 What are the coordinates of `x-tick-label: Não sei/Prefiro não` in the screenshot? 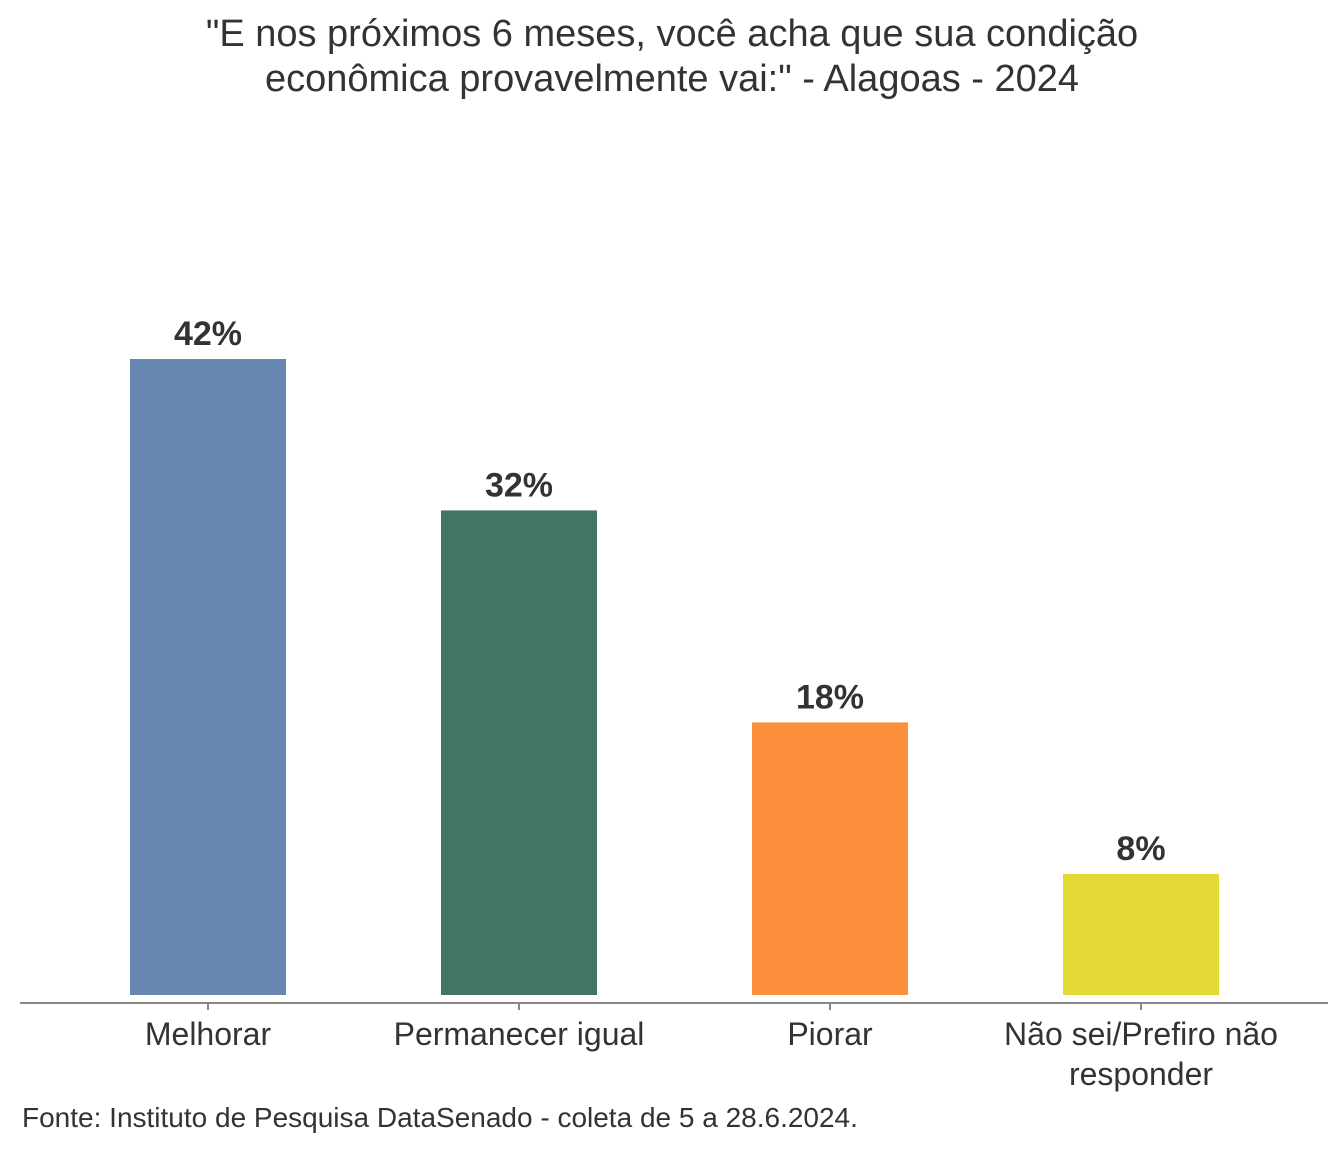 It's located at (1141, 1034).